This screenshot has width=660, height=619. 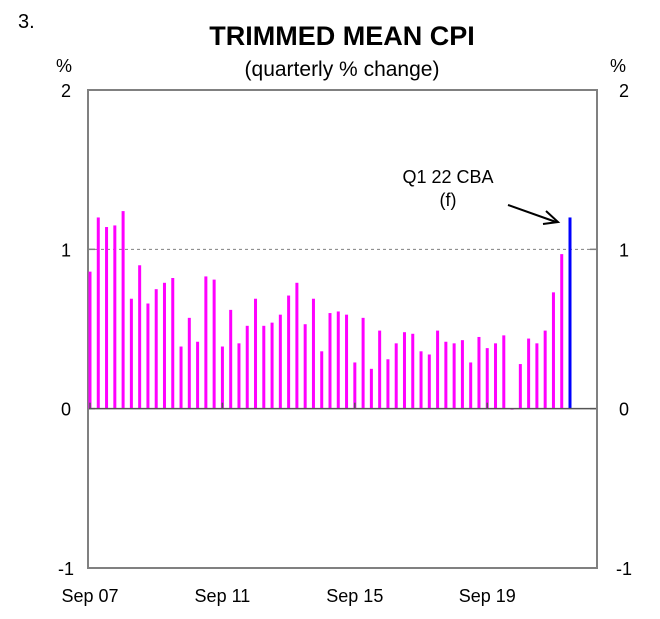 What do you see at coordinates (618, 66) in the screenshot?
I see `y-axis-label-right: %` at bounding box center [618, 66].